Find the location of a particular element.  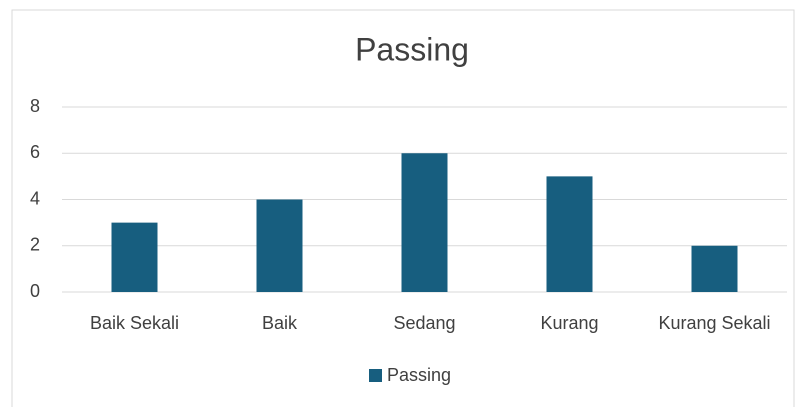

y-tick-label: 6 is located at coordinates (35, 152).